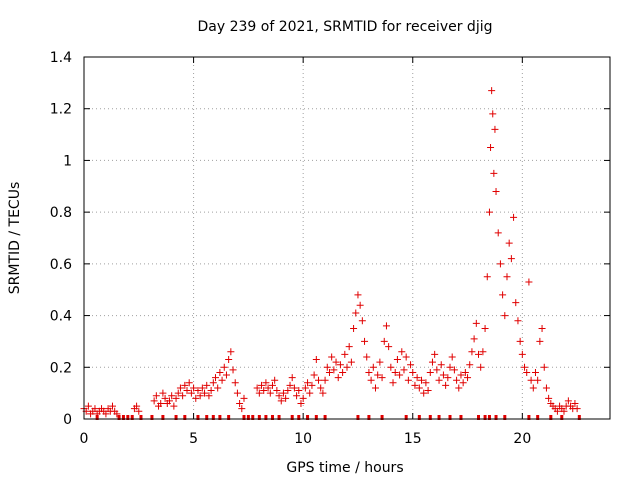 The image size is (640, 484). Describe the element at coordinates (303, 439) in the screenshot. I see `x-tick-label: 10` at that location.